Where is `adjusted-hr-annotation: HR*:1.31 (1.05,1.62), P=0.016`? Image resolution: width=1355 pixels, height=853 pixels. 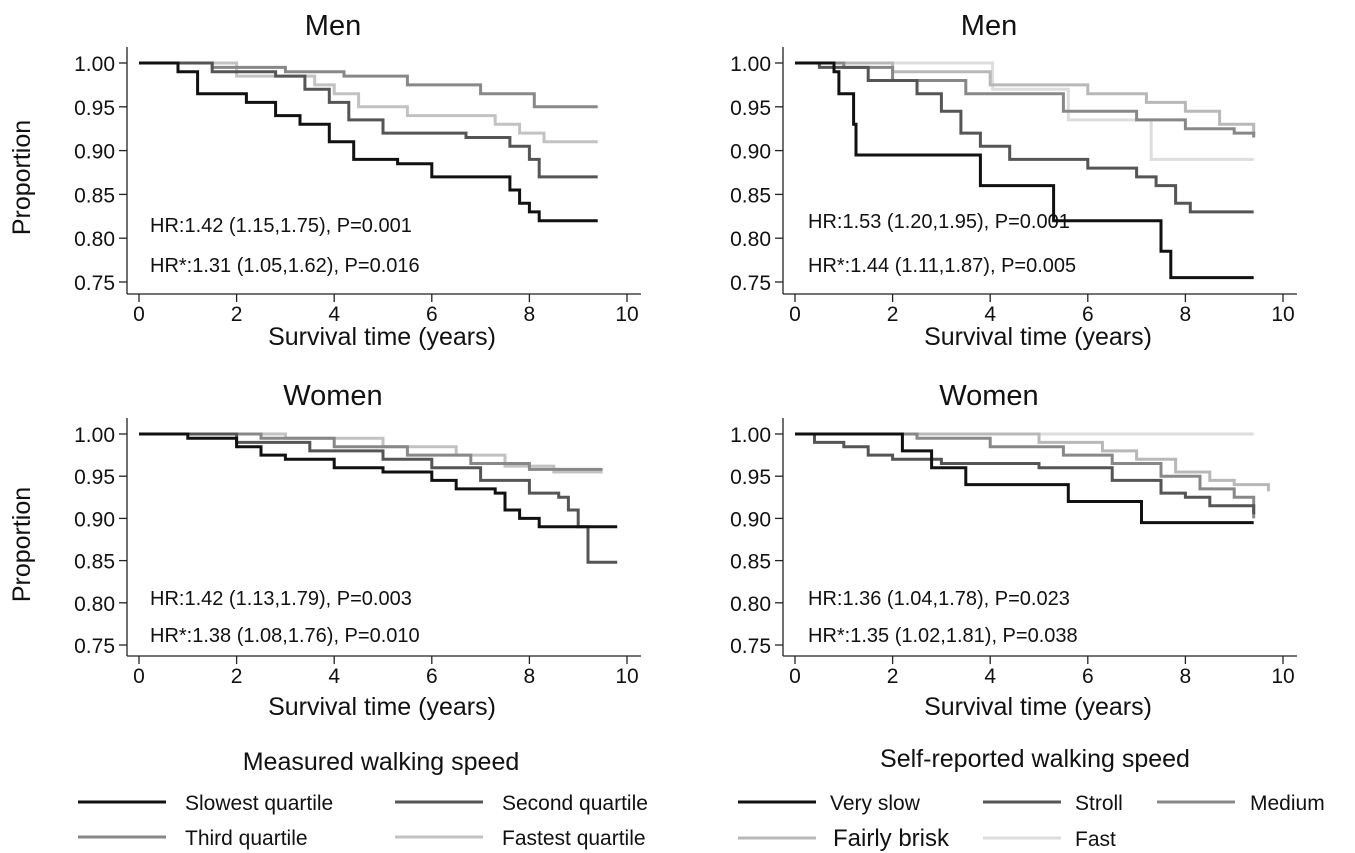
adjusted-hr-annotation: HR*:1.31 (1.05,1.62), P=0.016 is located at coordinates (285, 266).